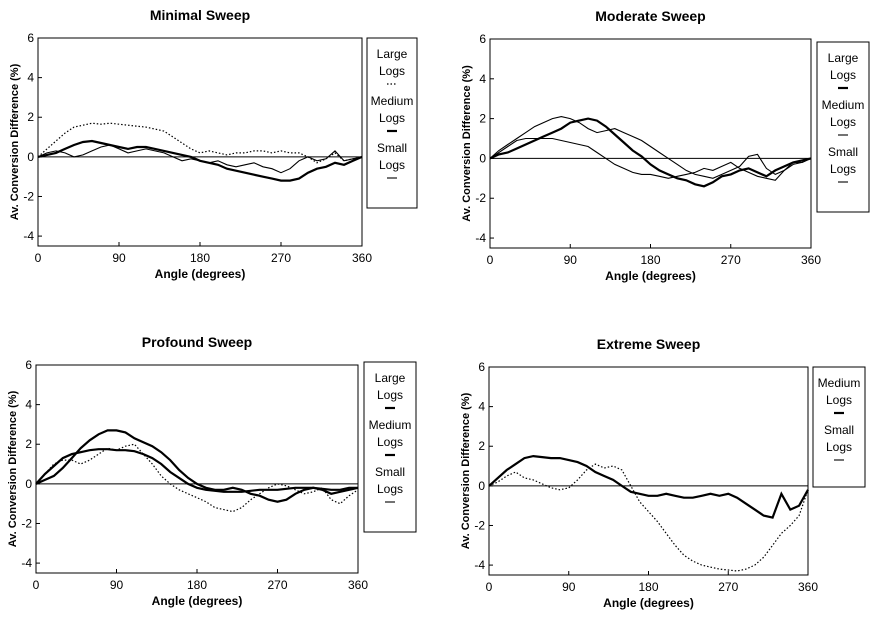 The image size is (871, 627). I want to click on chart-title: Minimal Sweep, so click(200, 15).